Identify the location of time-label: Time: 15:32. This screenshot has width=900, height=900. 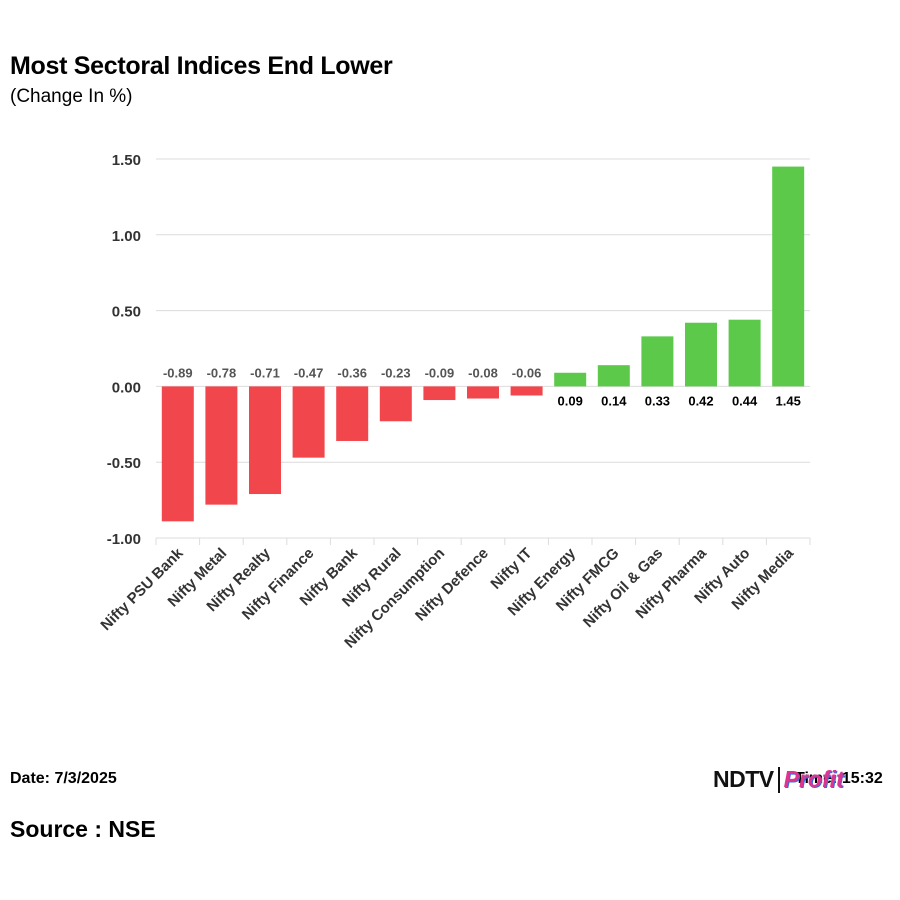
(839, 778).